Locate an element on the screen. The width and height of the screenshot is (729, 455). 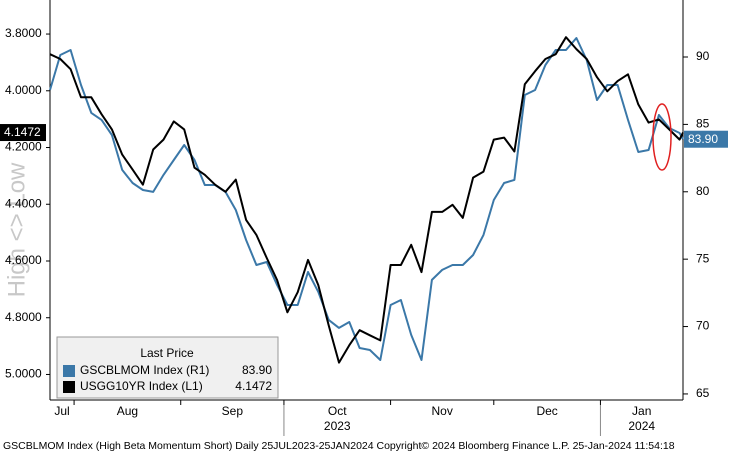
legend-label: GSCBLMOM Index (R1) is located at coordinates (144, 370).